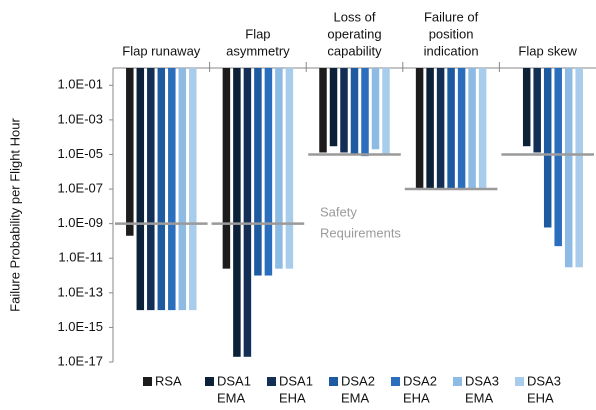  I want to click on category-label: operating, so click(354, 33).